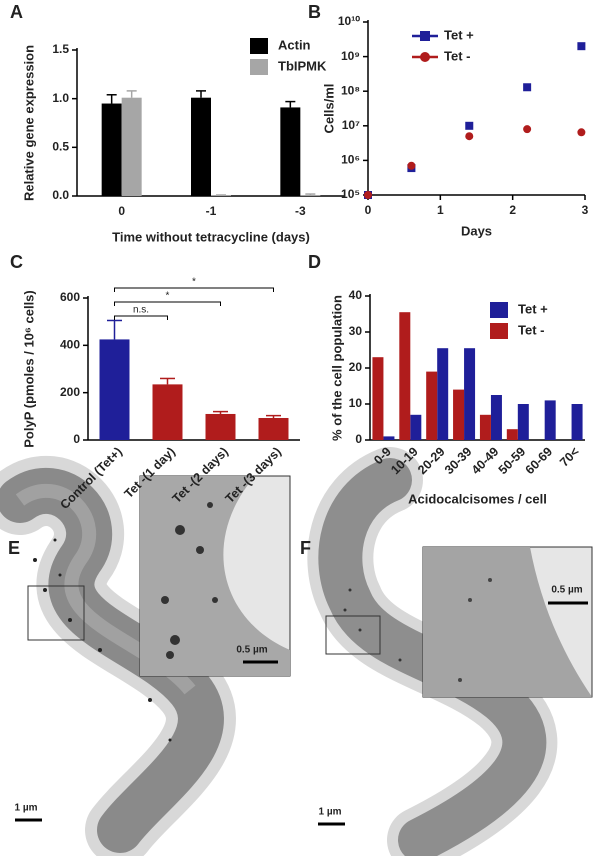  What do you see at coordinates (328, 109) in the screenshot?
I see `y-axis-label: Cells/ml` at bounding box center [328, 109].